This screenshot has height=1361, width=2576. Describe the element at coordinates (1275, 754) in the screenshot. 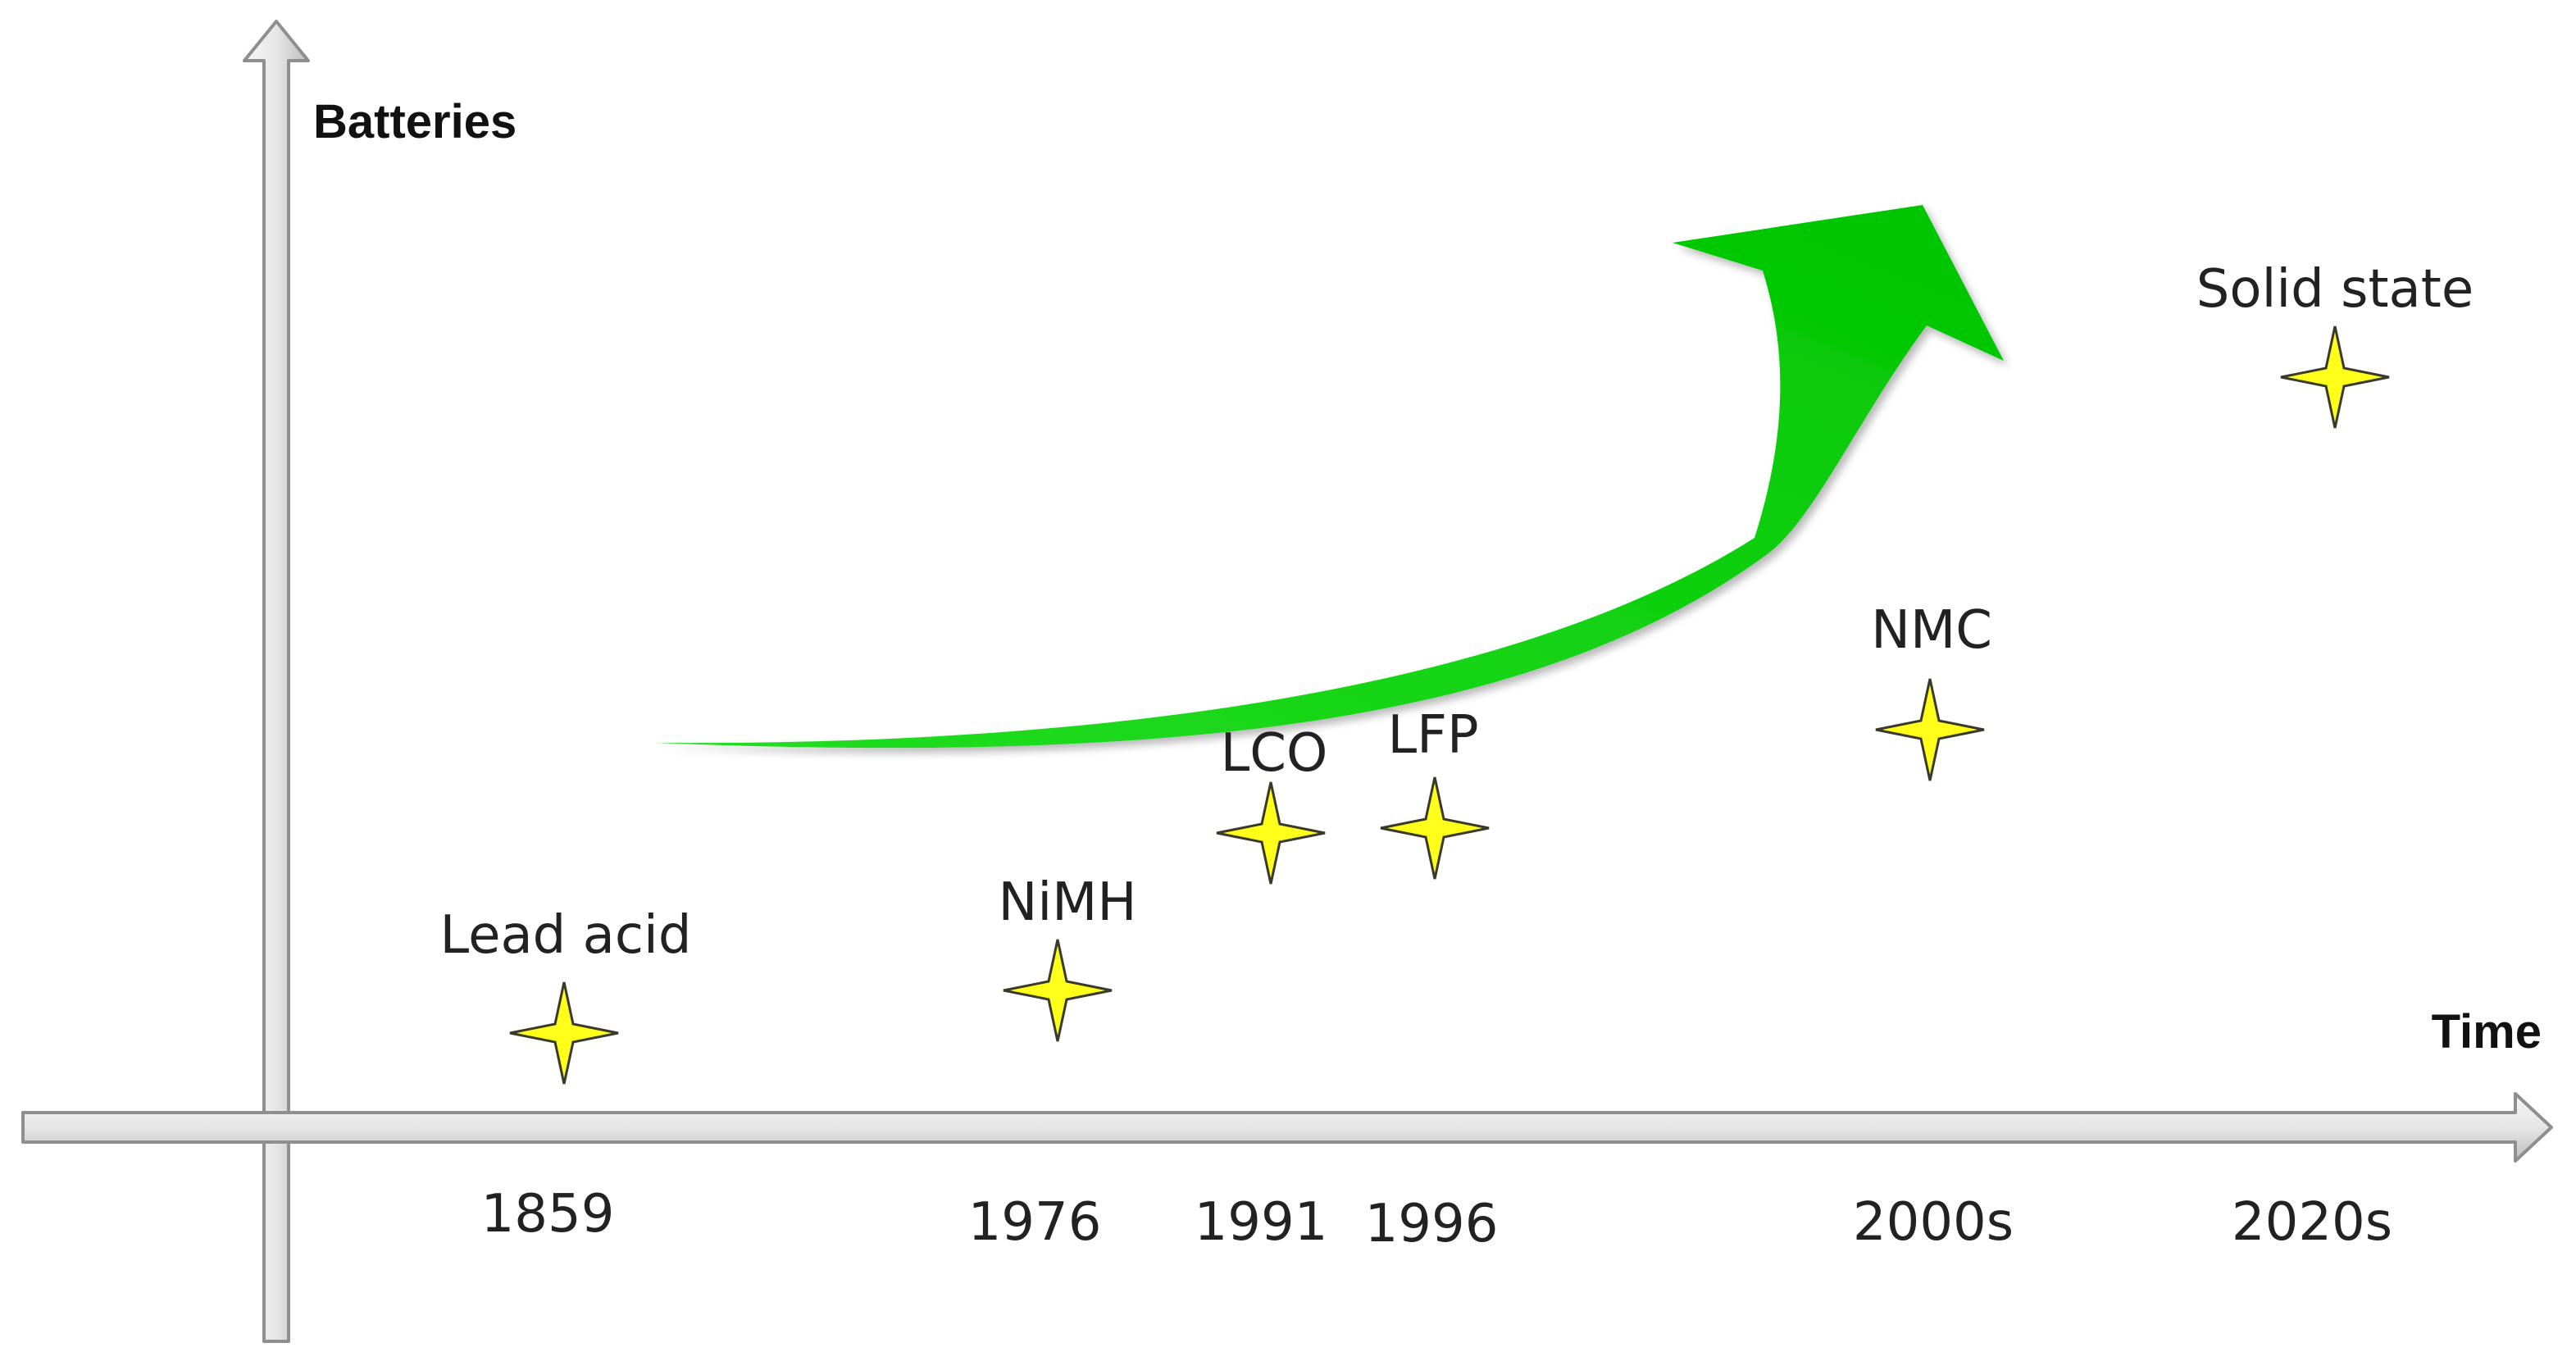

I see `milestone-label: LCO` at that location.